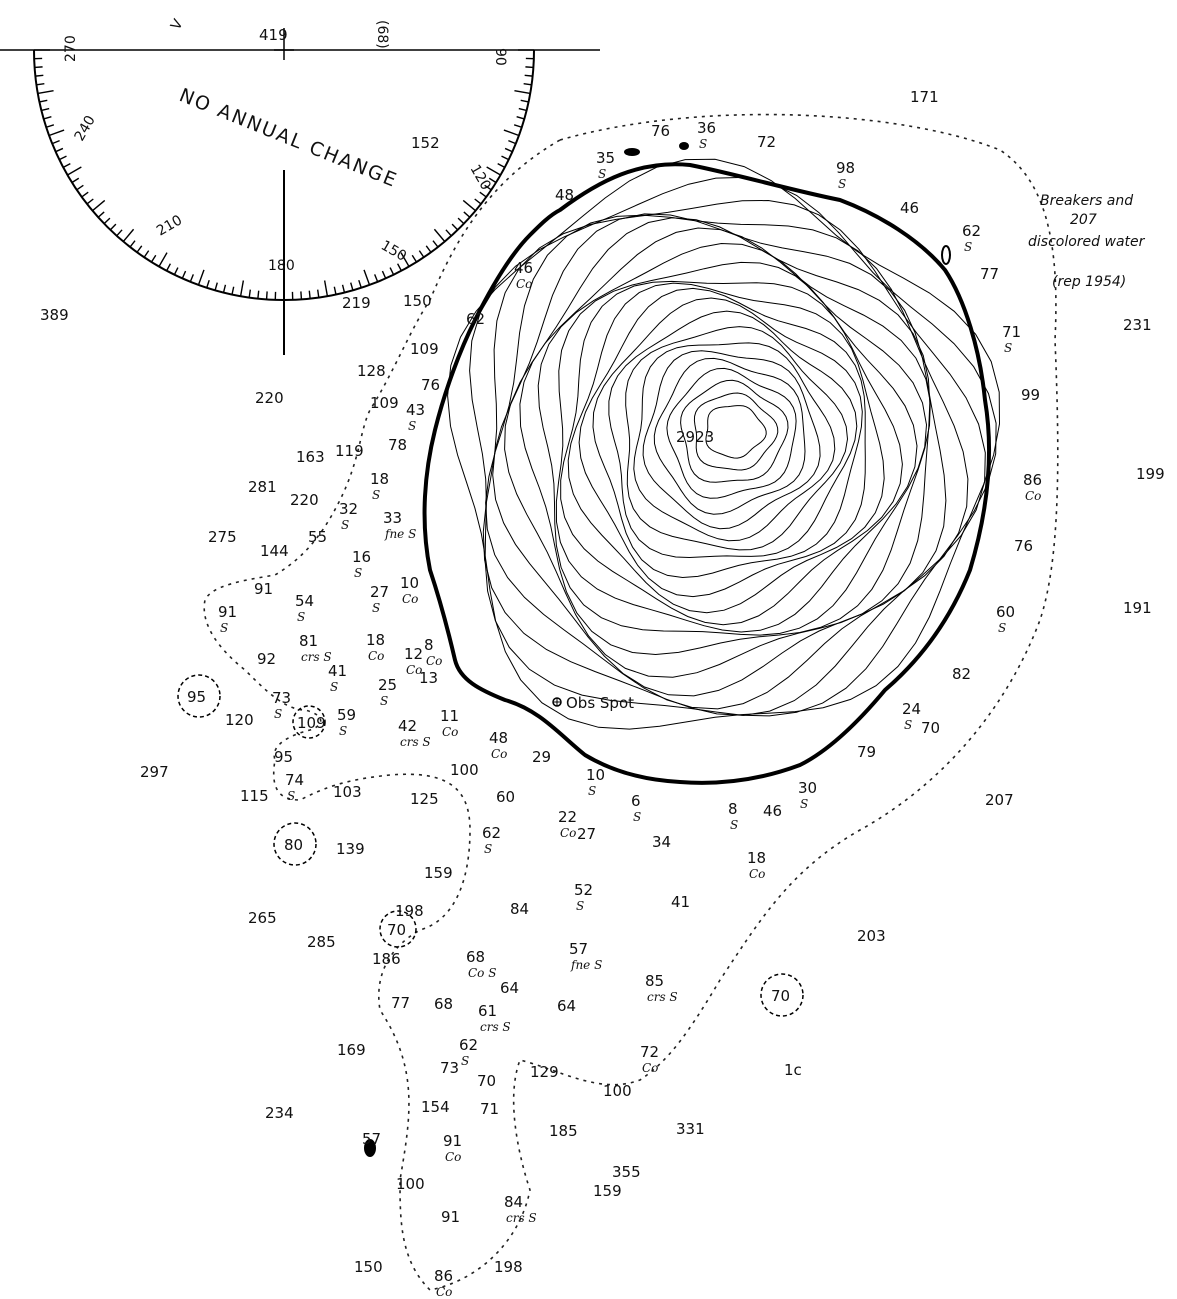 The height and width of the screenshot is (1299, 1177). I want to click on depth-sounding: 95, so click(283, 757).